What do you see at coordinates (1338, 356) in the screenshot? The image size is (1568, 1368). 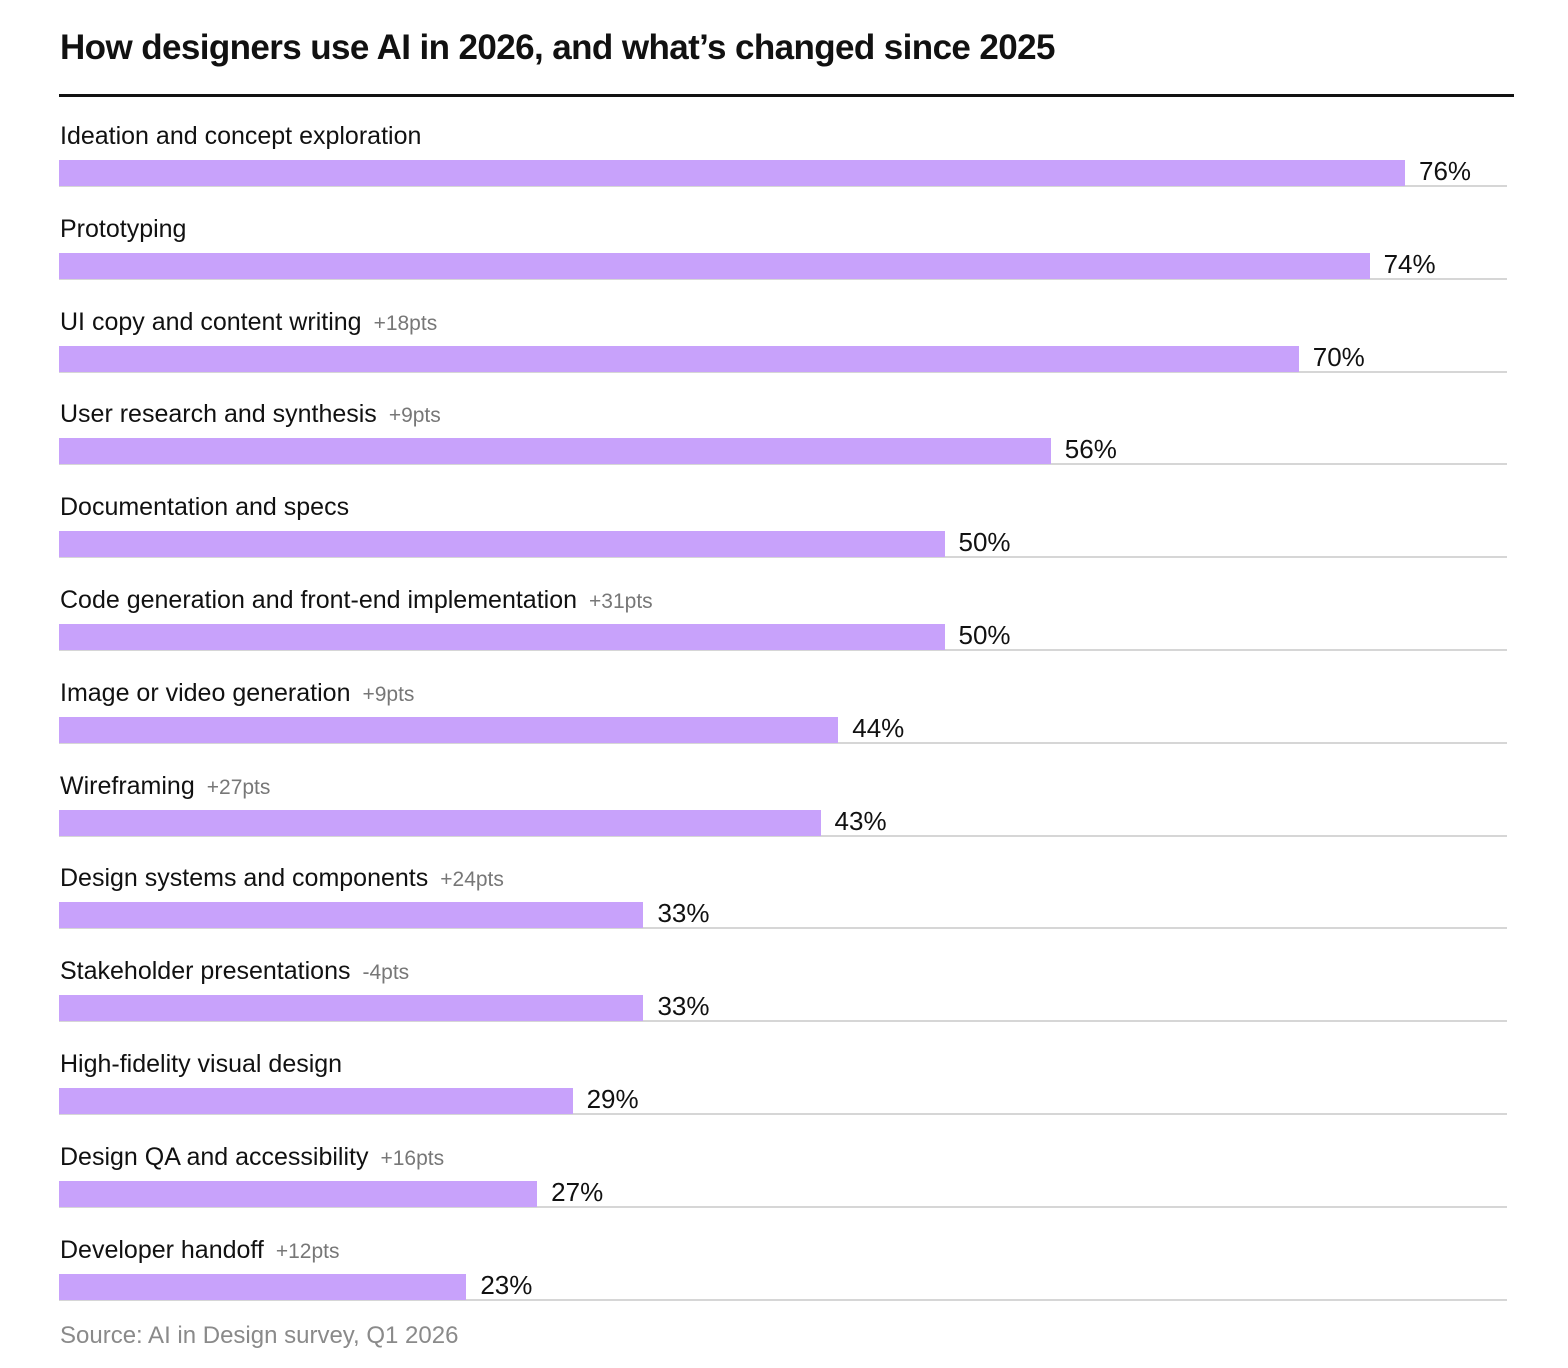 I see `value-label: 70%` at bounding box center [1338, 356].